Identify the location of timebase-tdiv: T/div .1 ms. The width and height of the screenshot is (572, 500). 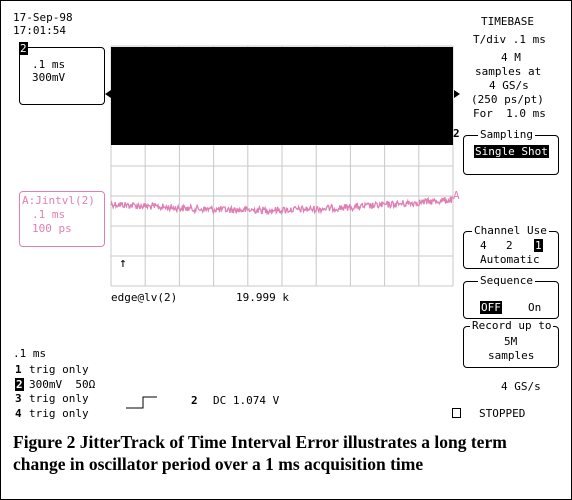
(509, 39).